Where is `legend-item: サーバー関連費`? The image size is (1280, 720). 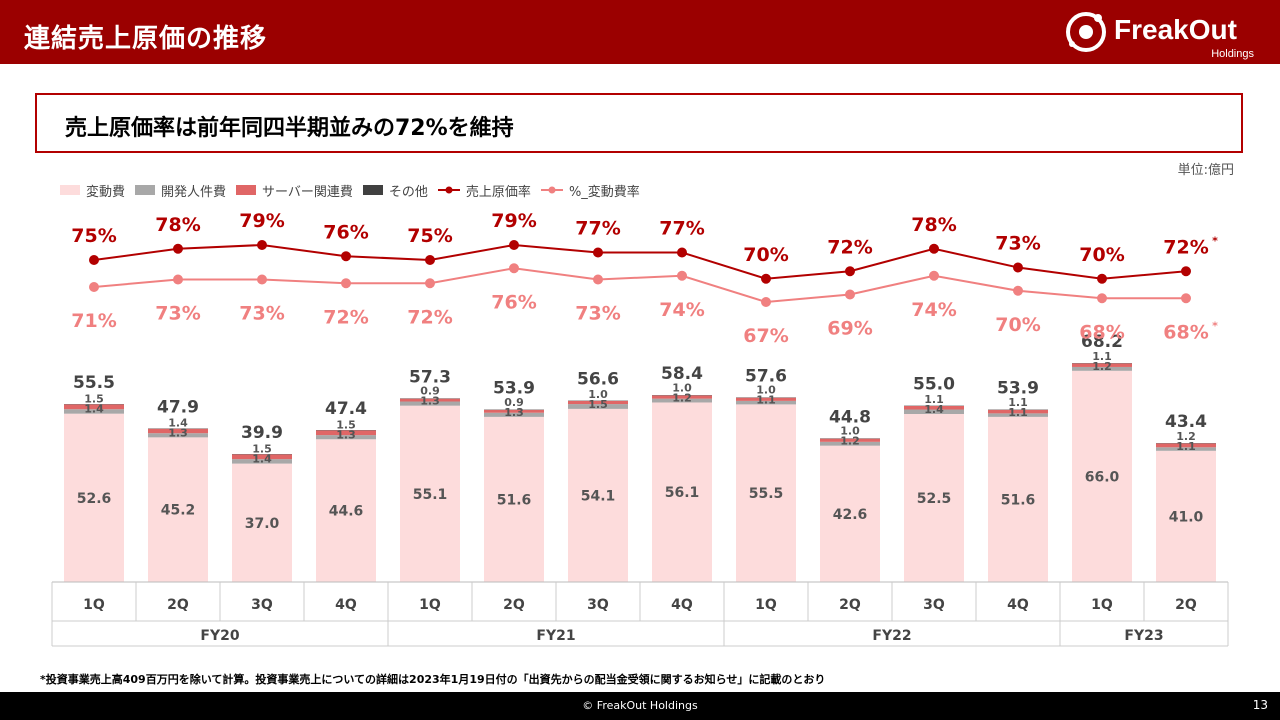 legend-item: サーバー関連費 is located at coordinates (294, 190).